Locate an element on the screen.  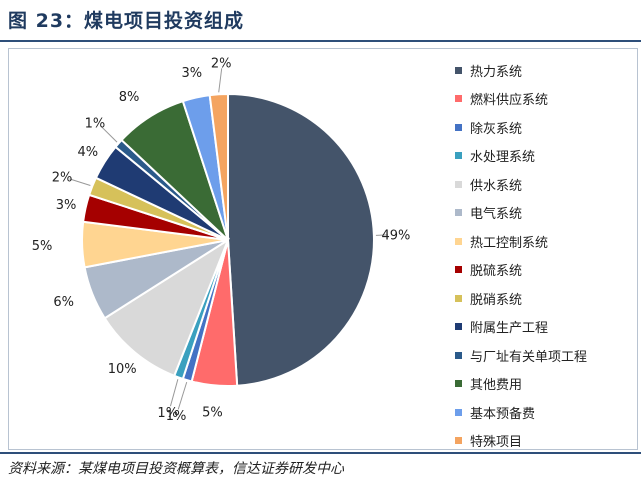
legend-label: 热工控制系统 is located at coordinates (509, 243).